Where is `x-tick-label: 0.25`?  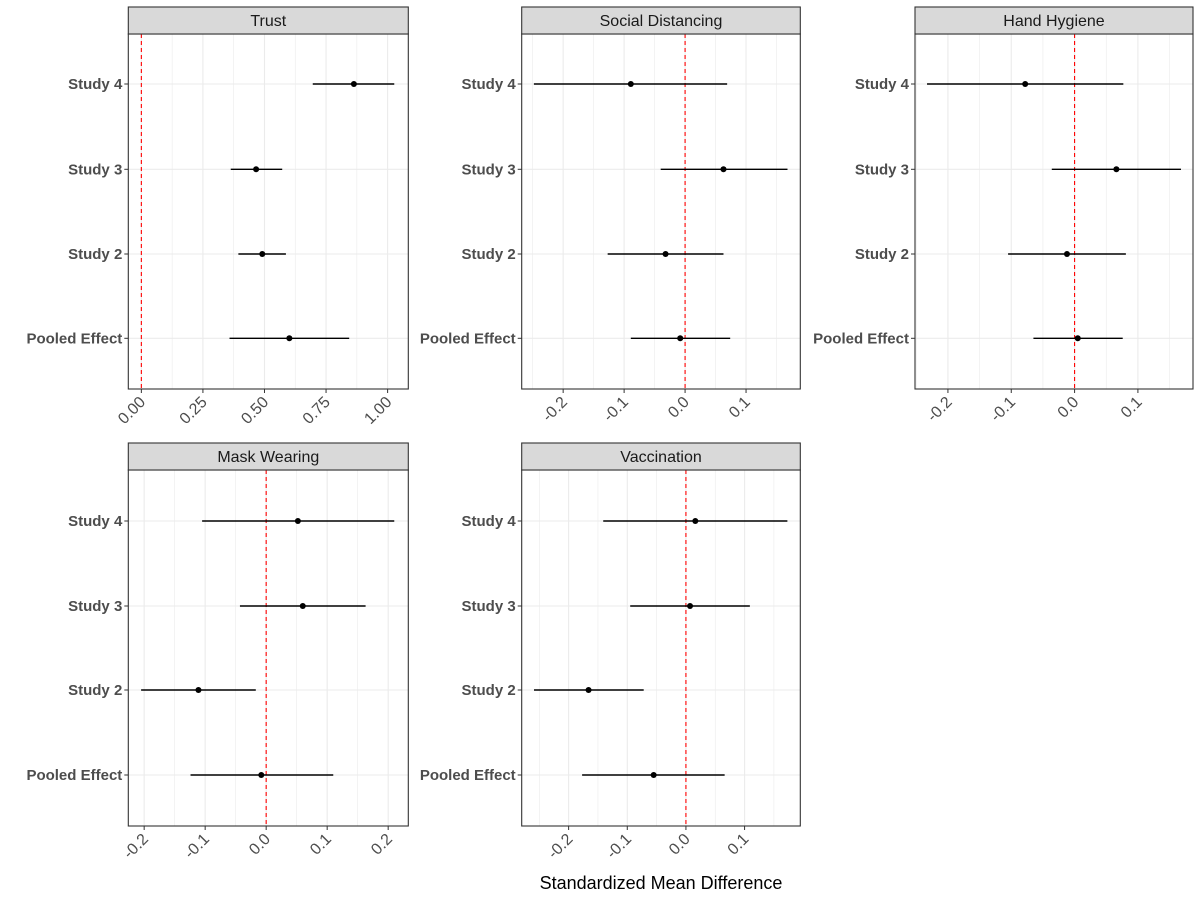 x-tick-label: 0.25 is located at coordinates (194, 411).